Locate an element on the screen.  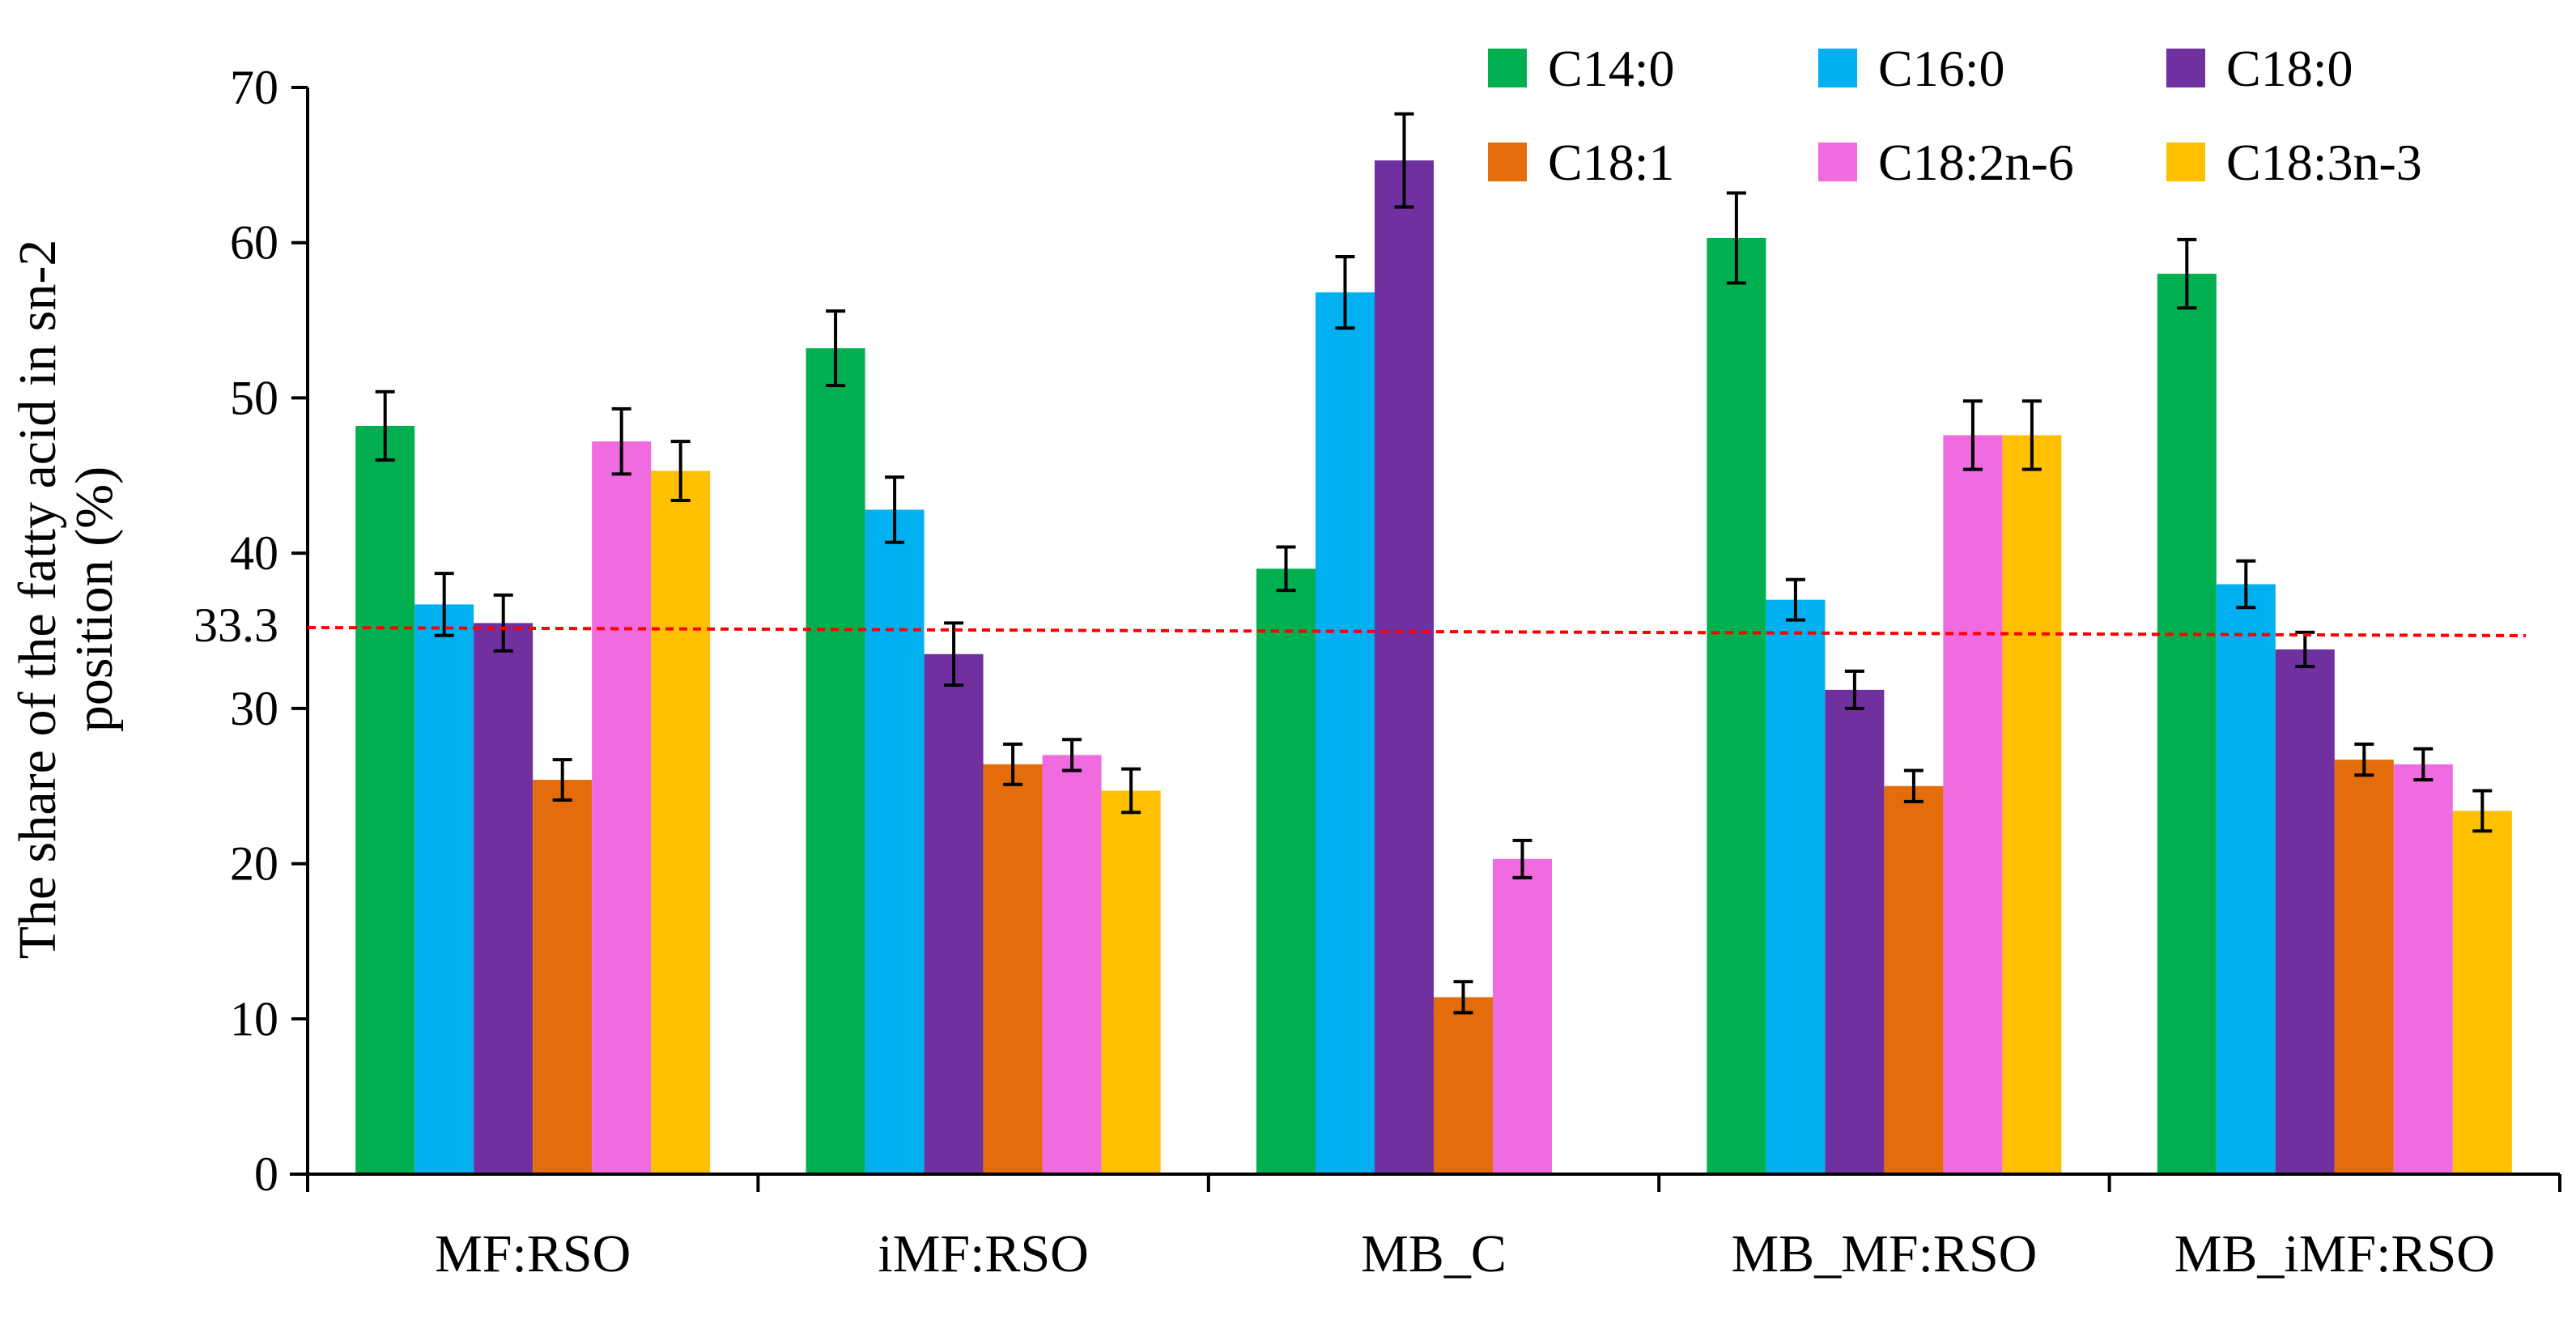
legend-label-c18-2n-6: C18:2n-6 is located at coordinates (1976, 162).